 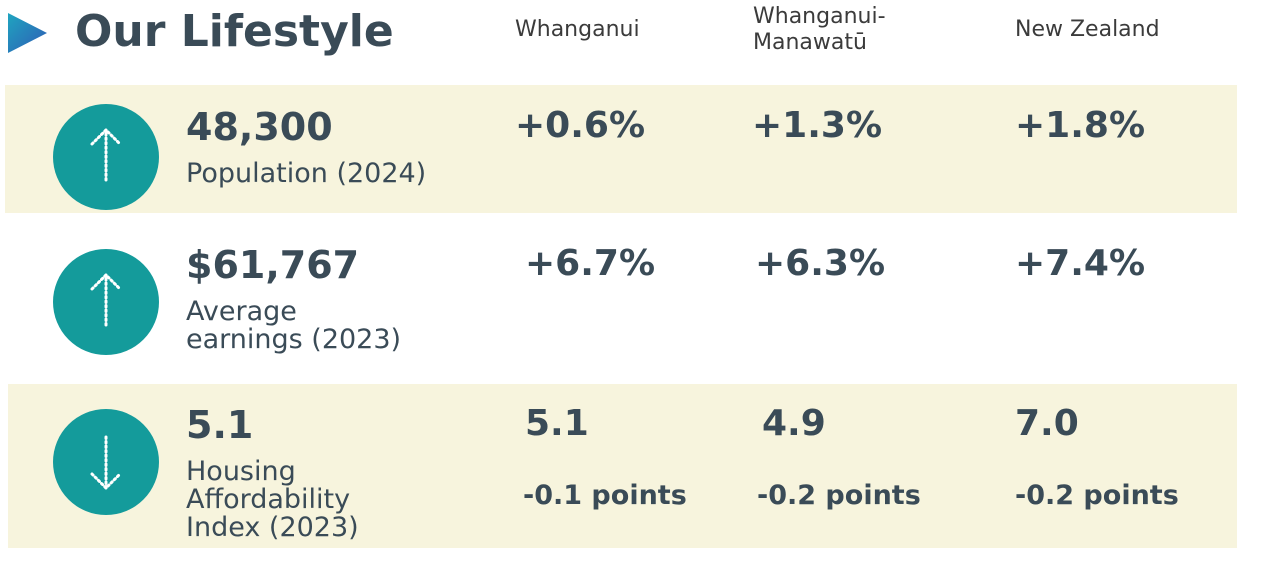 What do you see at coordinates (1047, 423) in the screenshot?
I see `value: 7.0` at bounding box center [1047, 423].